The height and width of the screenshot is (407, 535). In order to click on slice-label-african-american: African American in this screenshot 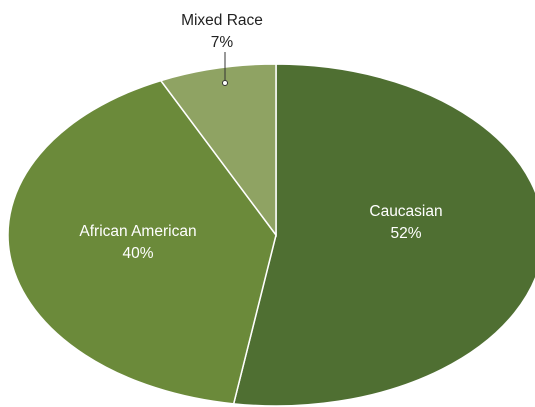, I will do `click(137, 231)`.